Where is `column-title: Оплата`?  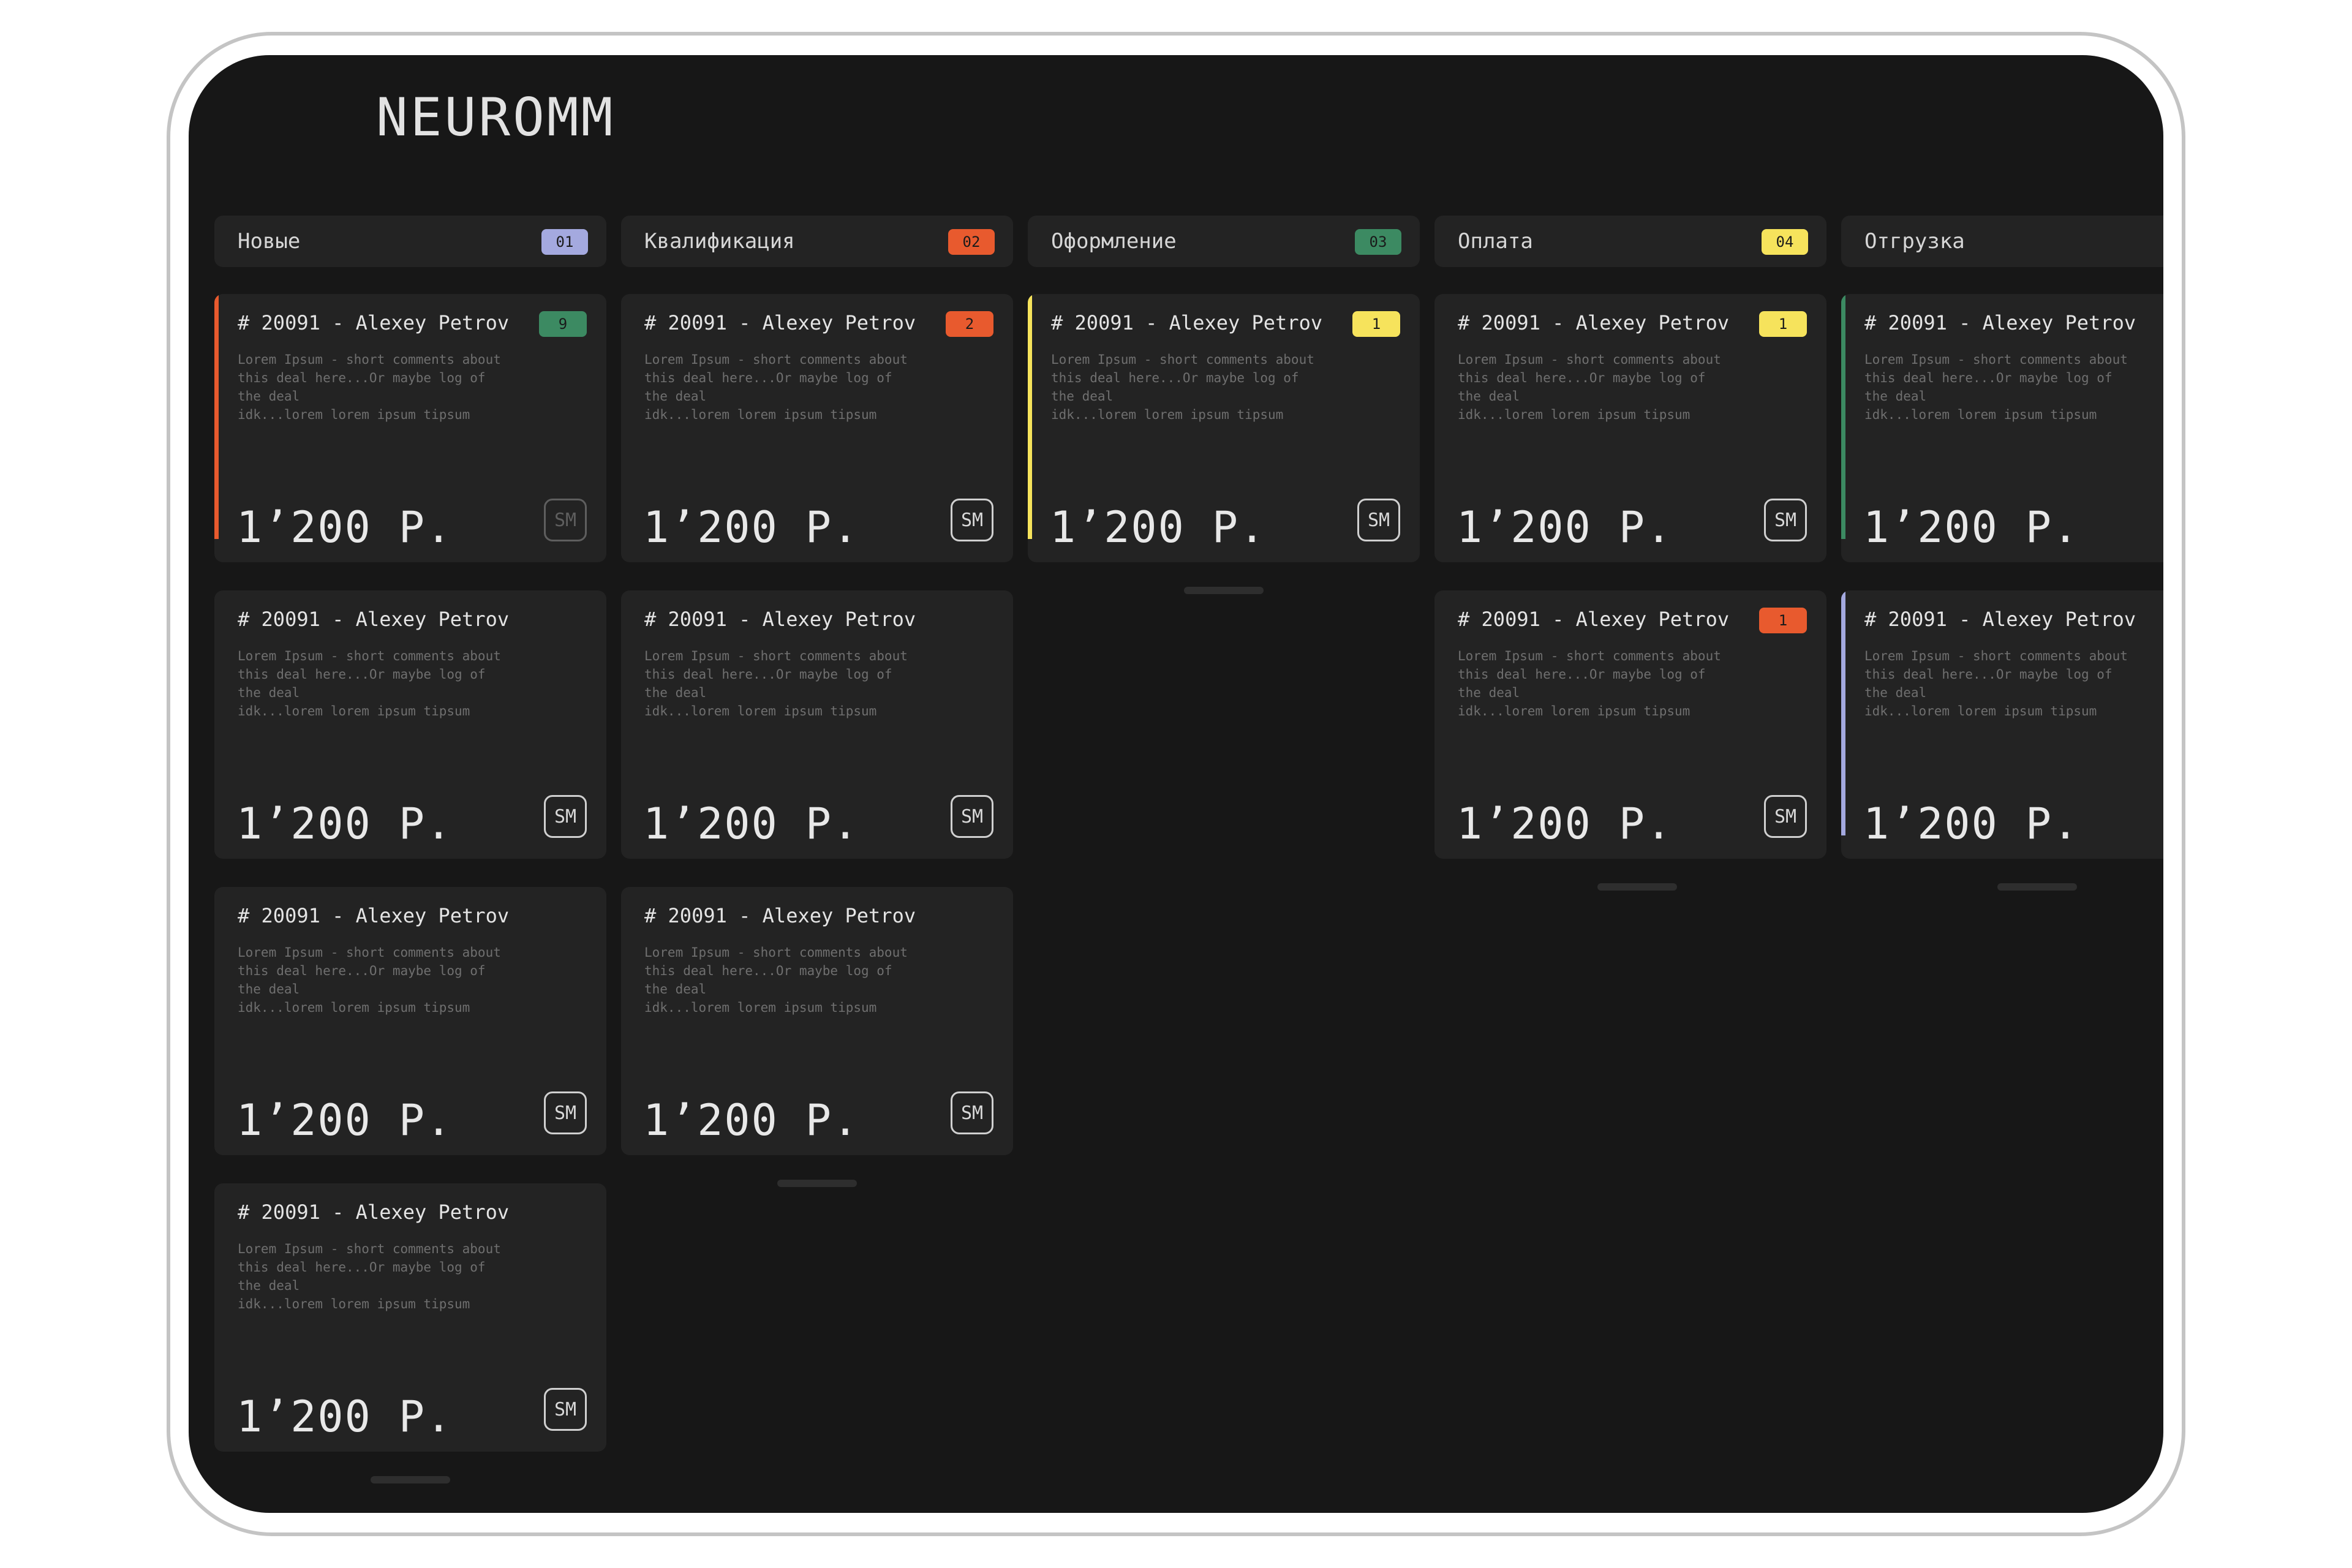
column-title: Оплата is located at coordinates (1496, 241).